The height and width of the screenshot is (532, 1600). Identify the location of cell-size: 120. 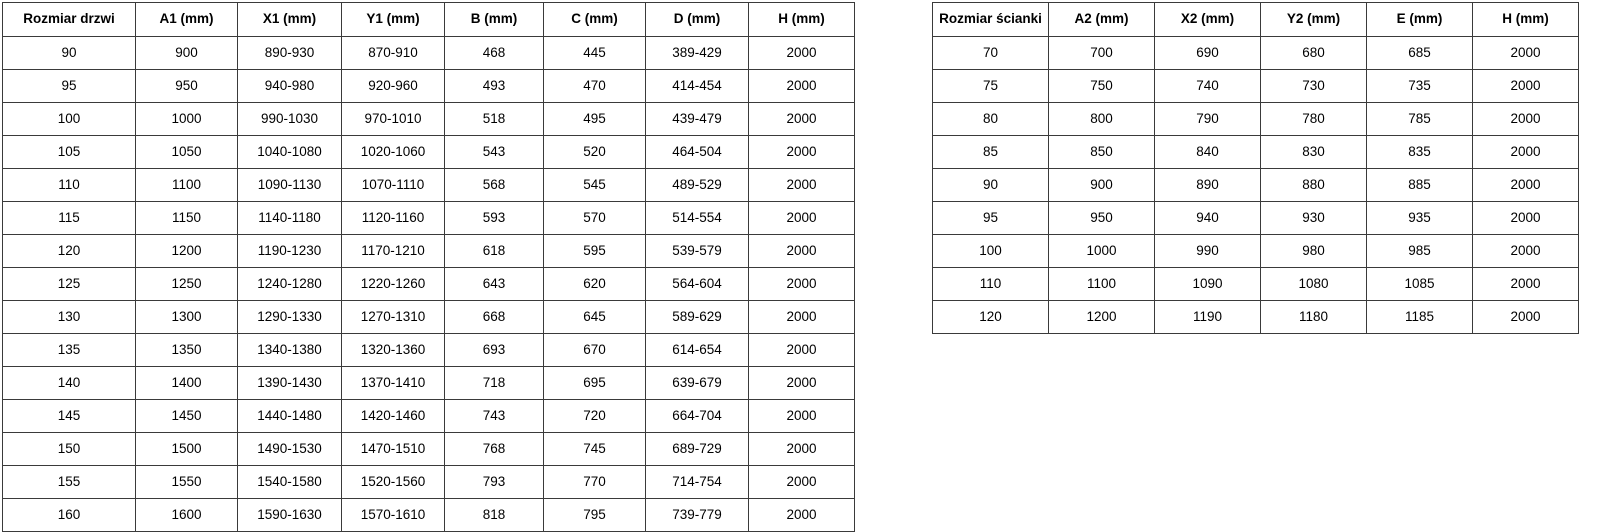
(990, 317).